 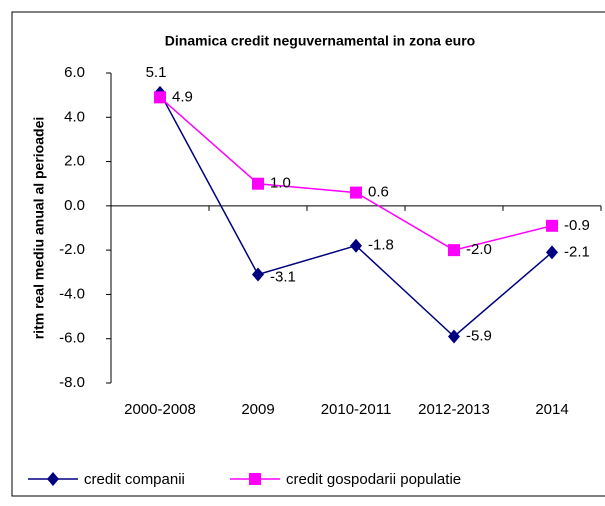 I want to click on x-tick-label: 2000-2008, so click(x=160, y=409).